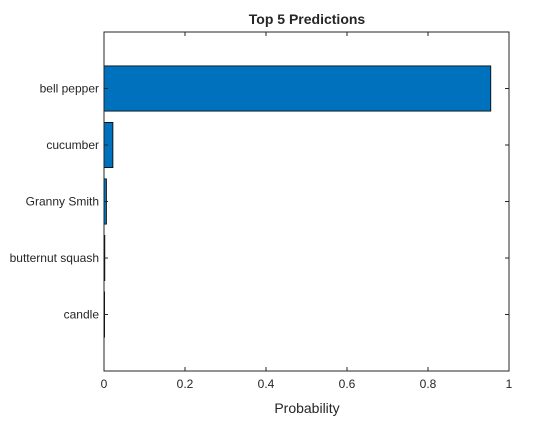  I want to click on chart-title: Top 5 Predictions, so click(307, 19).